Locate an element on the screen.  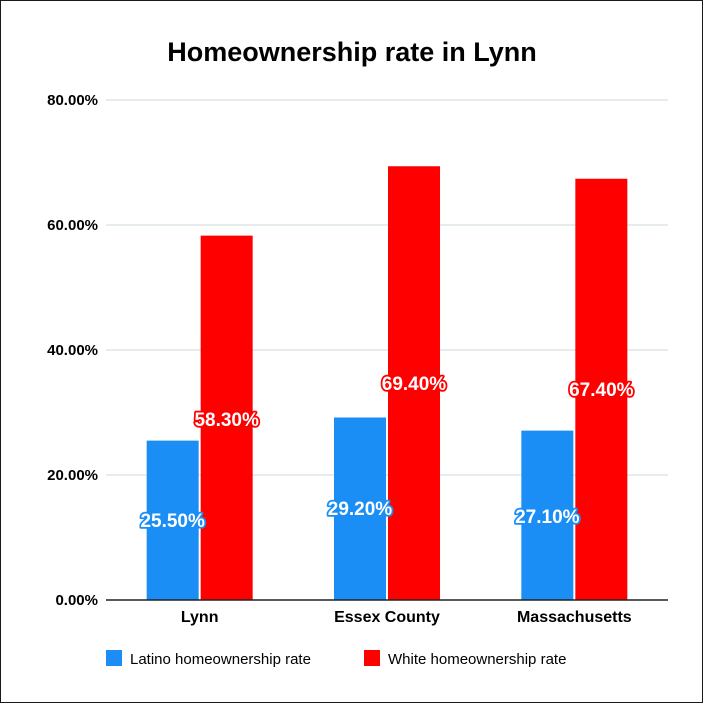
data-label: 25.50% is located at coordinates (172, 521).